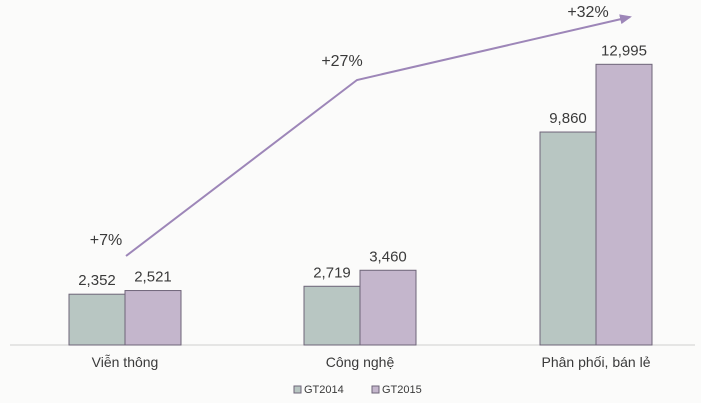  What do you see at coordinates (624, 50) in the screenshot?
I see `bar-value-label: 12,995` at bounding box center [624, 50].